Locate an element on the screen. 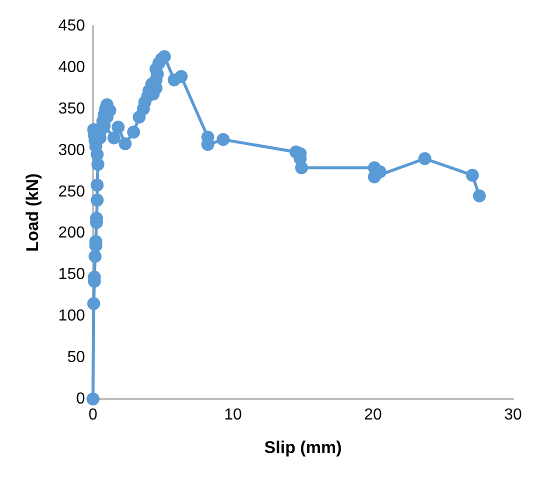 This screenshot has height=477, width=537. y-tick-label: 0 is located at coordinates (81, 399).